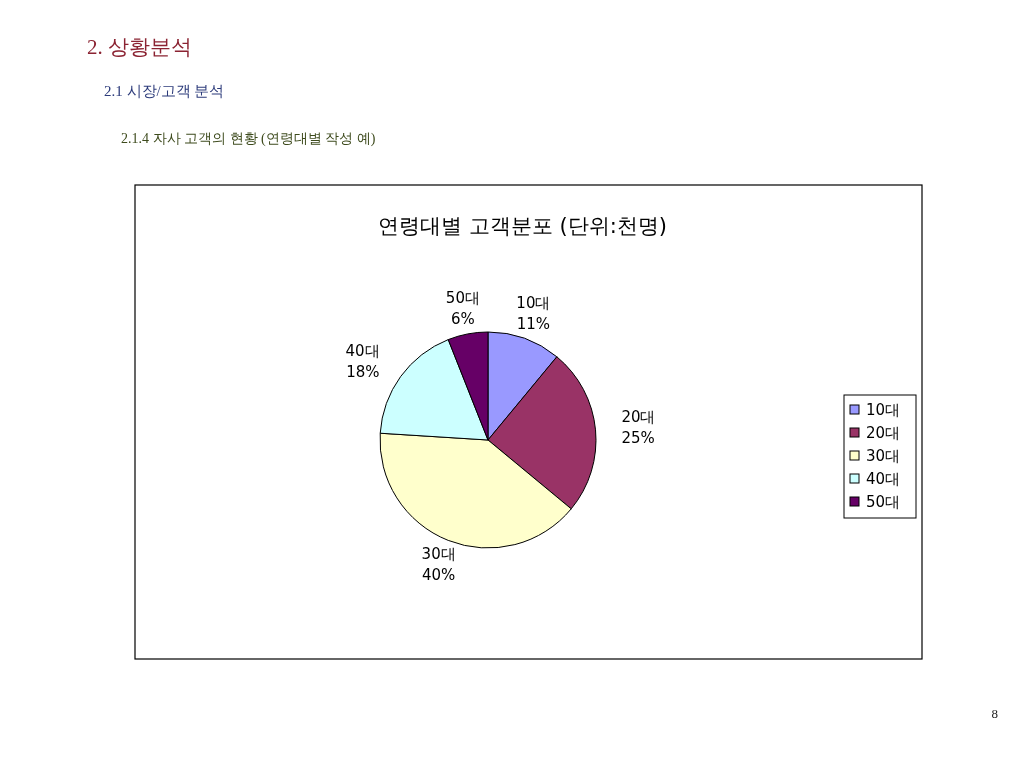 This screenshot has width=1024, height=768. What do you see at coordinates (994, 713) in the screenshot?
I see `text: 8` at bounding box center [994, 713].